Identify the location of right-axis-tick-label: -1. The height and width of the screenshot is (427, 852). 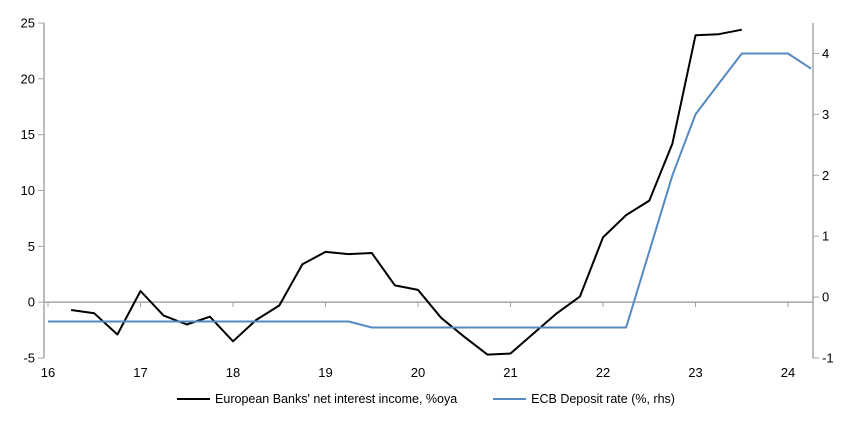
(828, 358).